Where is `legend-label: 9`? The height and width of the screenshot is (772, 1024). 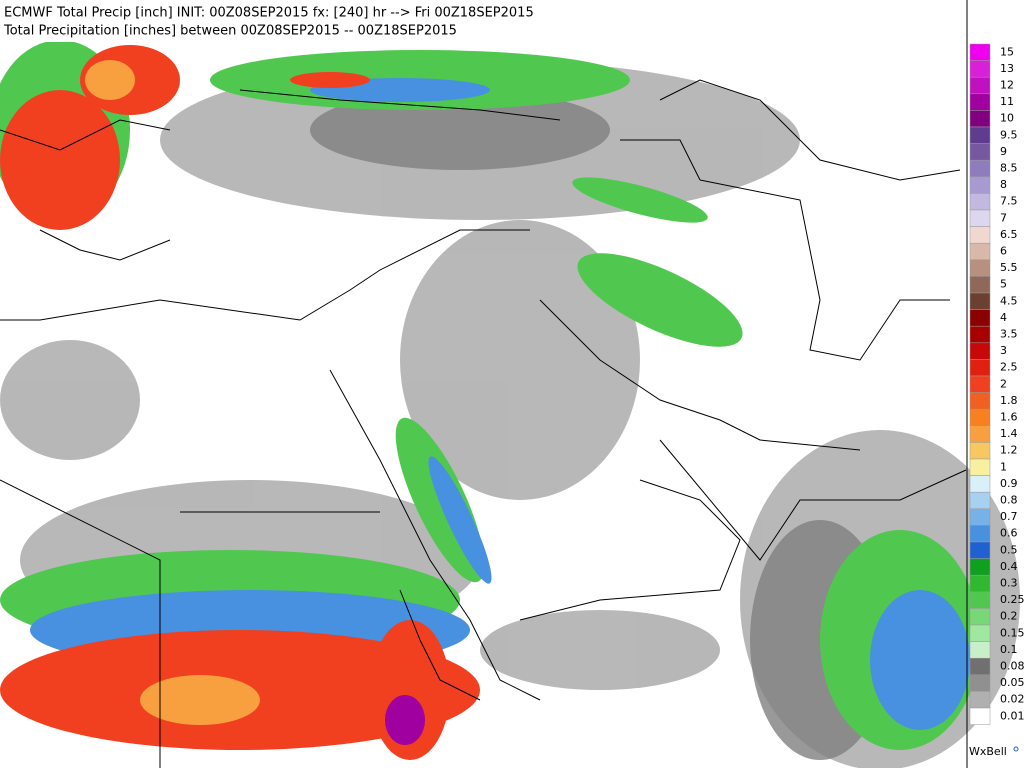 legend-label: 9 is located at coordinates (1003, 151).